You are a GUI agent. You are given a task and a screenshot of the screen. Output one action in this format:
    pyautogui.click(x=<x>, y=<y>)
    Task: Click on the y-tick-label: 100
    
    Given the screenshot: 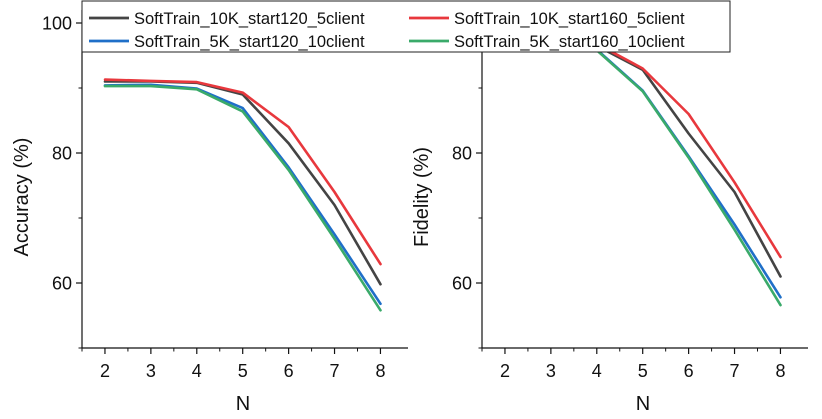 What is the action you would take?
    pyautogui.click(x=57, y=24)
    